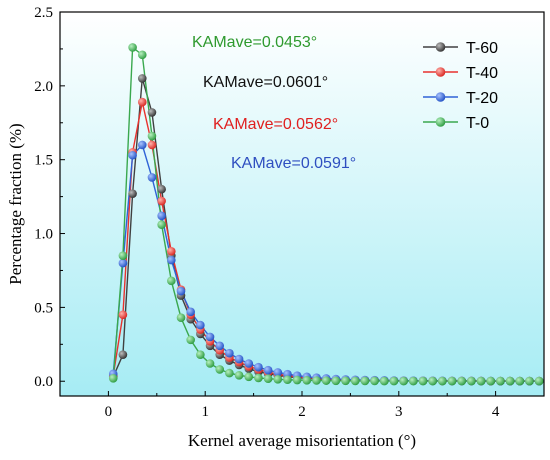  What do you see at coordinates (302, 412) in the screenshot?
I see `x-tick-label: 2` at bounding box center [302, 412].